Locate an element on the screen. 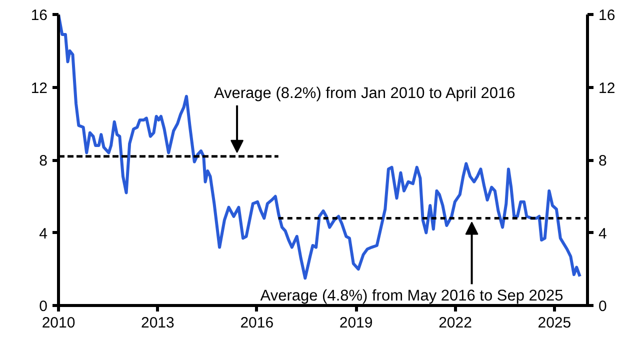  y-tick-label: 12 is located at coordinates (39, 88).